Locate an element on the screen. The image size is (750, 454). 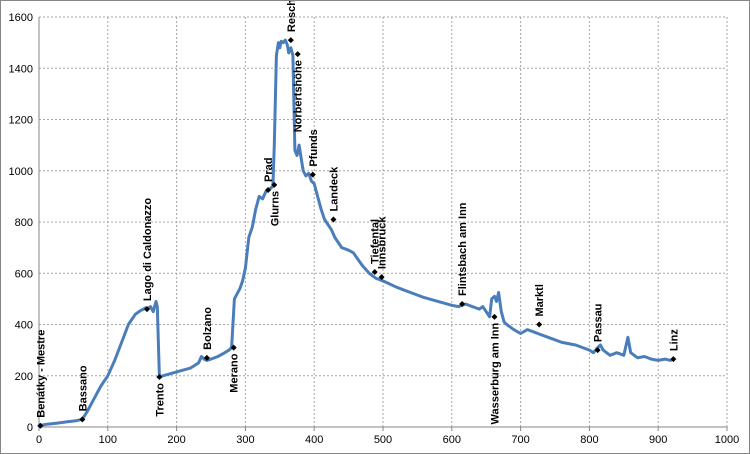
y-tick-label: 400 is located at coordinates (24, 326).